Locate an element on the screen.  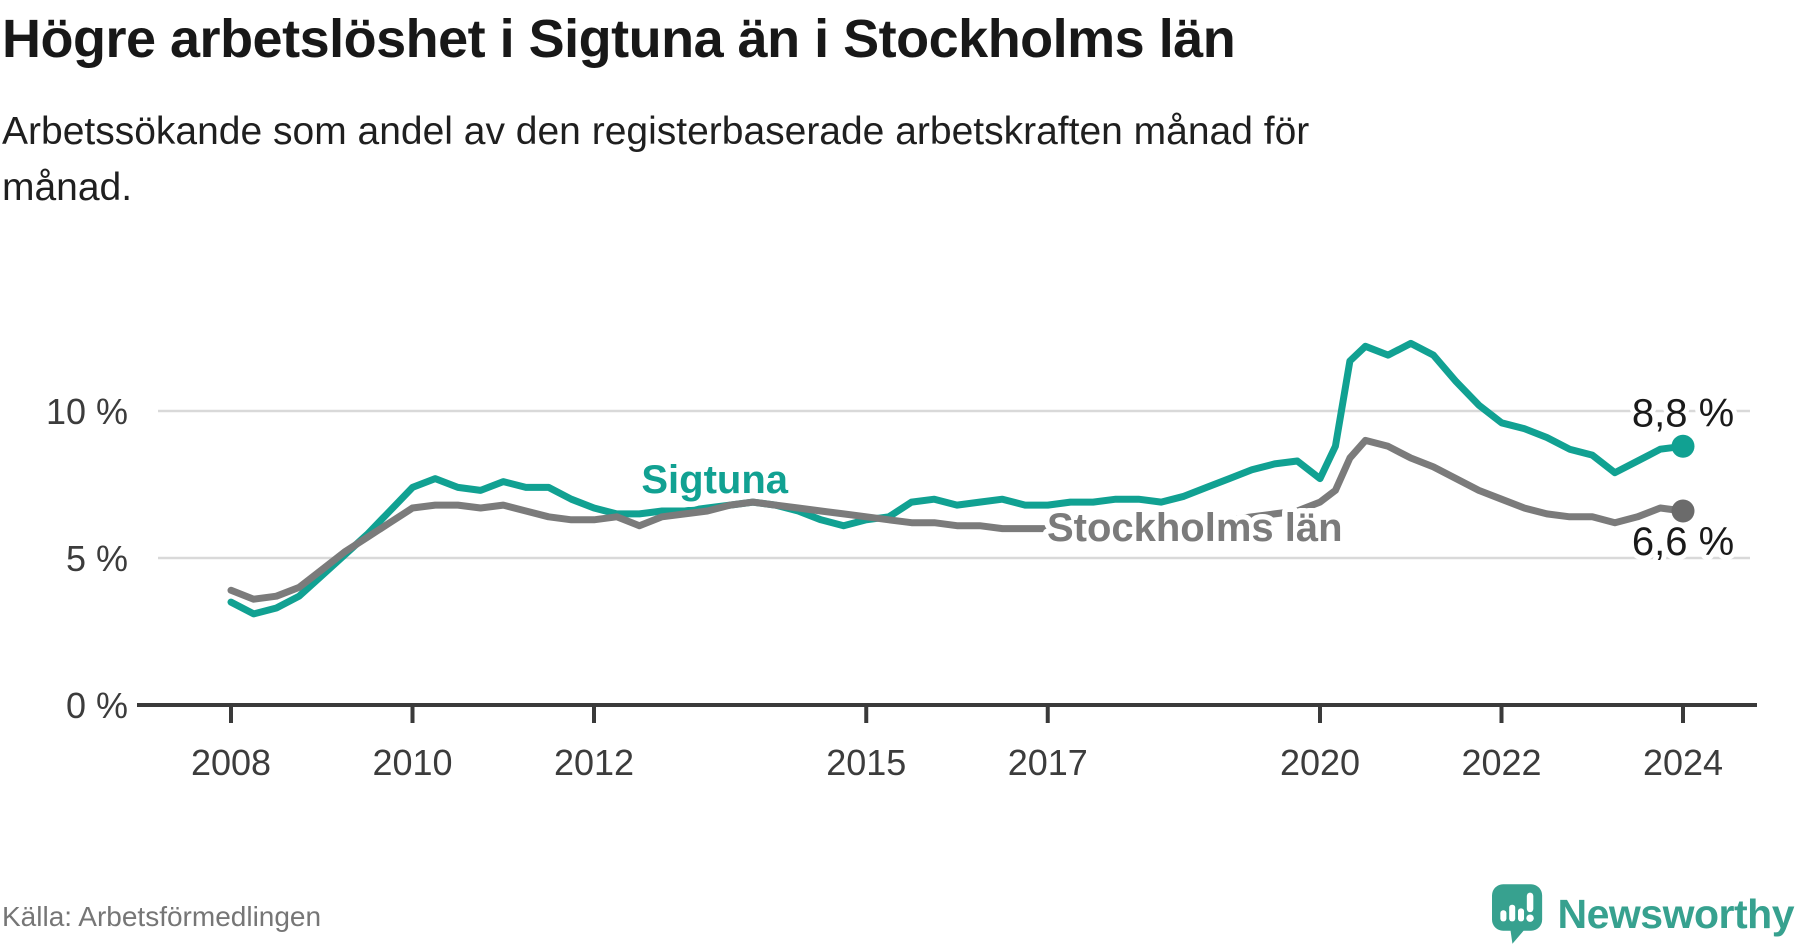
y-axis-label: 0 % is located at coordinates (97, 705).